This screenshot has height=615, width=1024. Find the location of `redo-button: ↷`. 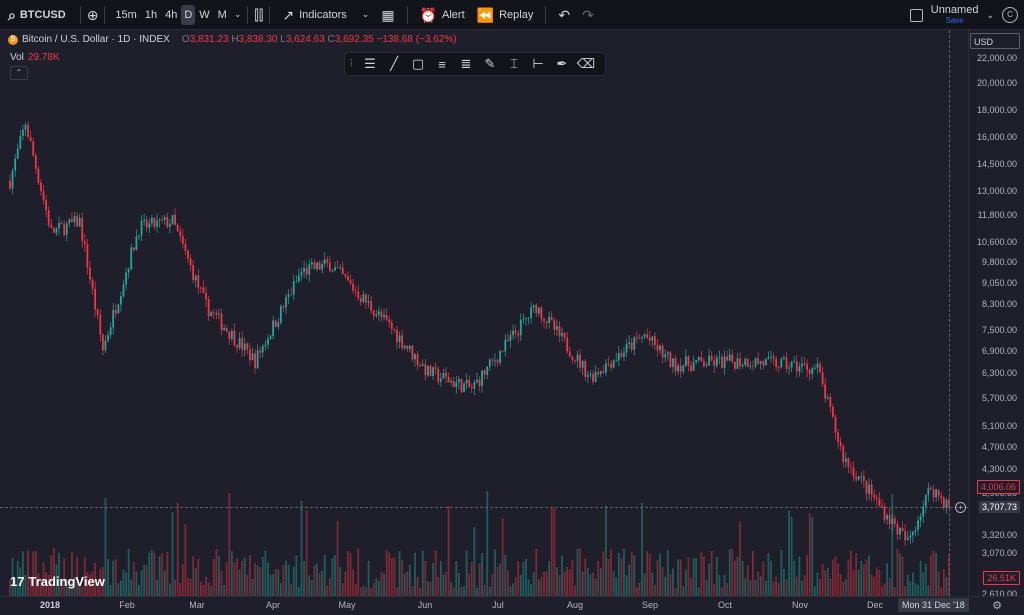

redo-button: ↷ is located at coordinates (588, 15).